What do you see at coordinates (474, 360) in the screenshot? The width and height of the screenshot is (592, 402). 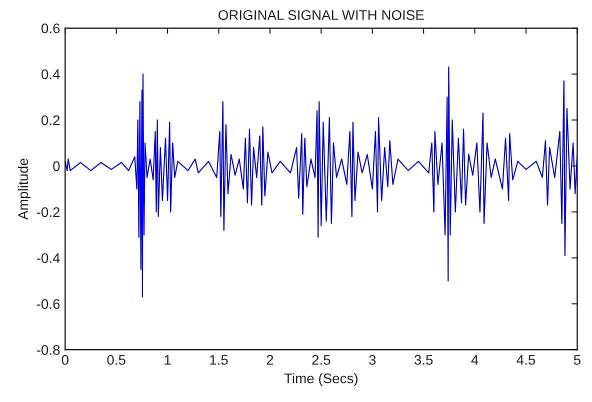 I see `x-tick-label: 4` at bounding box center [474, 360].